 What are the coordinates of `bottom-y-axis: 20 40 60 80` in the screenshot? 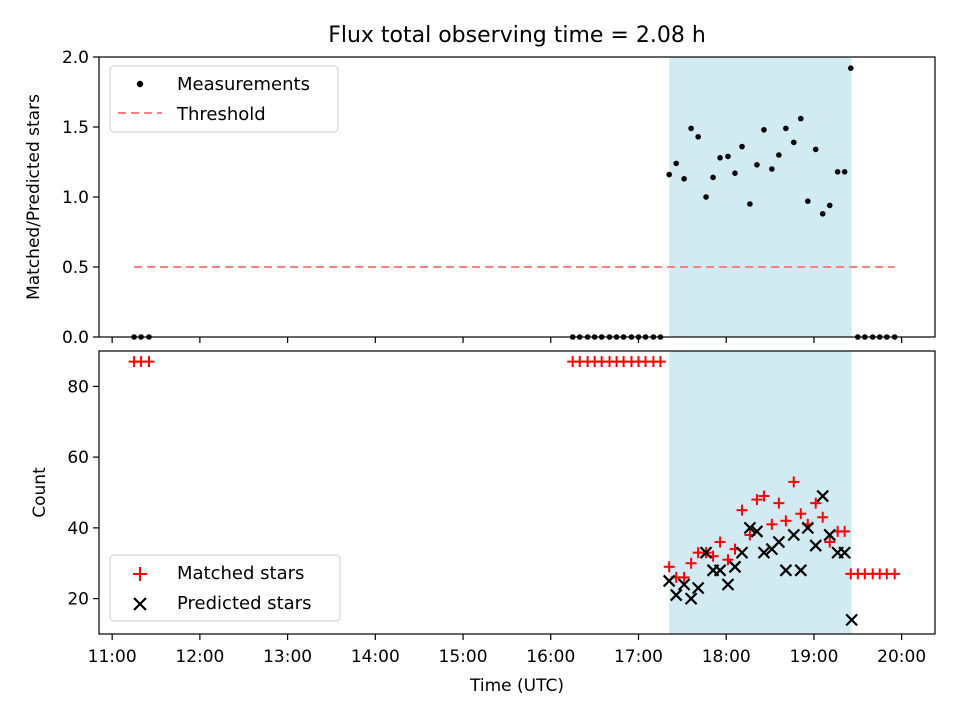 It's located at (83, 493).